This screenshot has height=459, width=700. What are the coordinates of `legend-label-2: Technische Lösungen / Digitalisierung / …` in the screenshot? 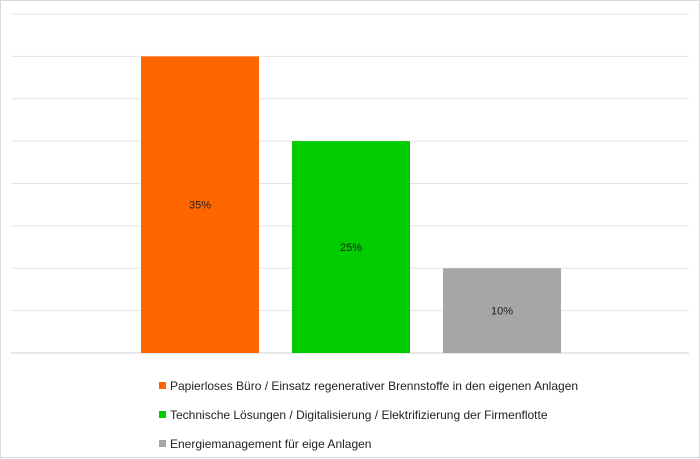 It's located at (359, 414).